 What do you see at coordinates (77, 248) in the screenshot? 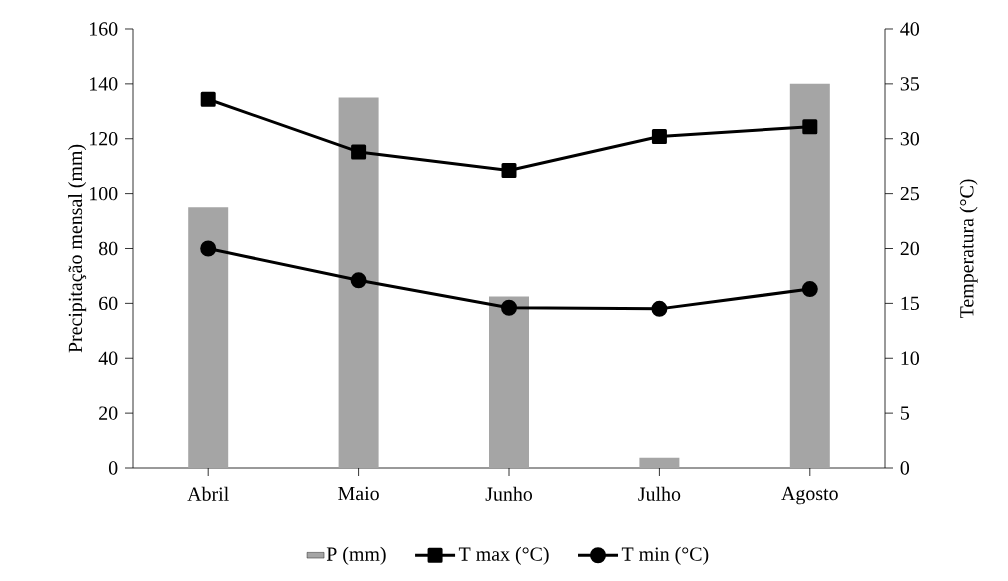
I see `y-axis-title: Precipitação mensal (mm)` at bounding box center [77, 248].